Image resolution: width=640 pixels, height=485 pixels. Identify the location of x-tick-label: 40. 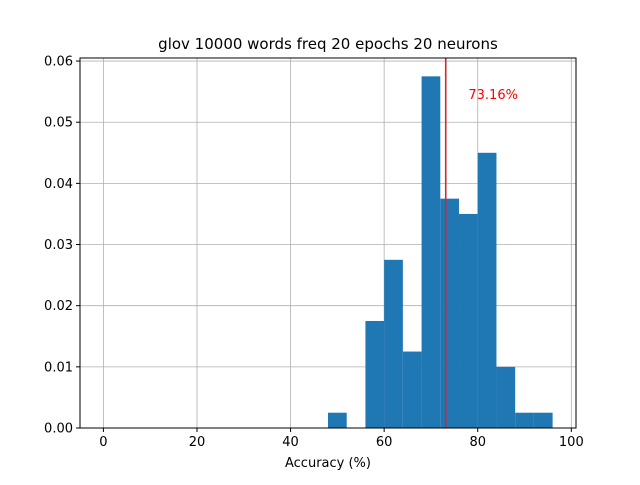
(290, 442).